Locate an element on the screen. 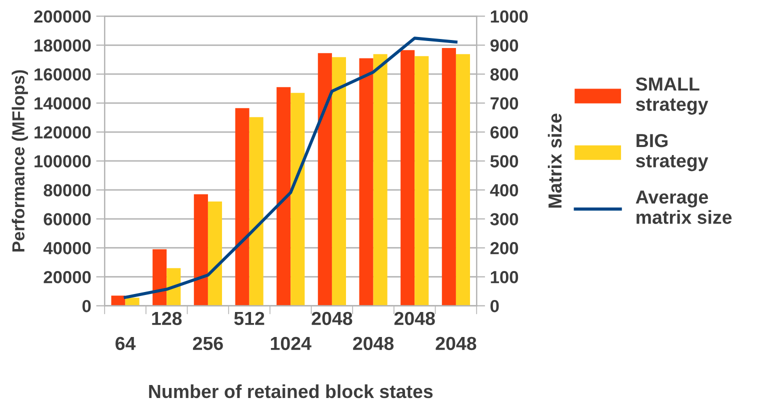 This screenshot has height=405, width=775. y2-tick-label: 400 is located at coordinates (504, 190).